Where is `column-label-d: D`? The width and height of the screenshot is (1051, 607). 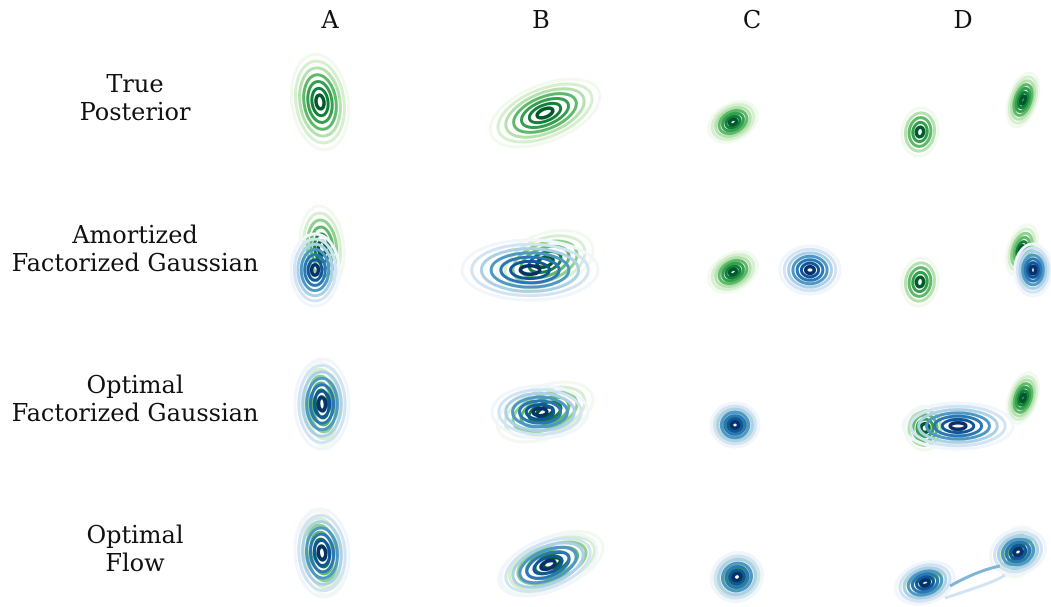 column-label-d: D is located at coordinates (963, 20).